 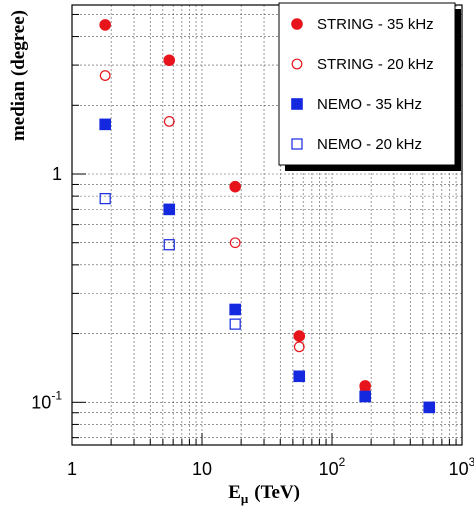 I want to click on x-axis-title-sub: μ, so click(x=245, y=498).